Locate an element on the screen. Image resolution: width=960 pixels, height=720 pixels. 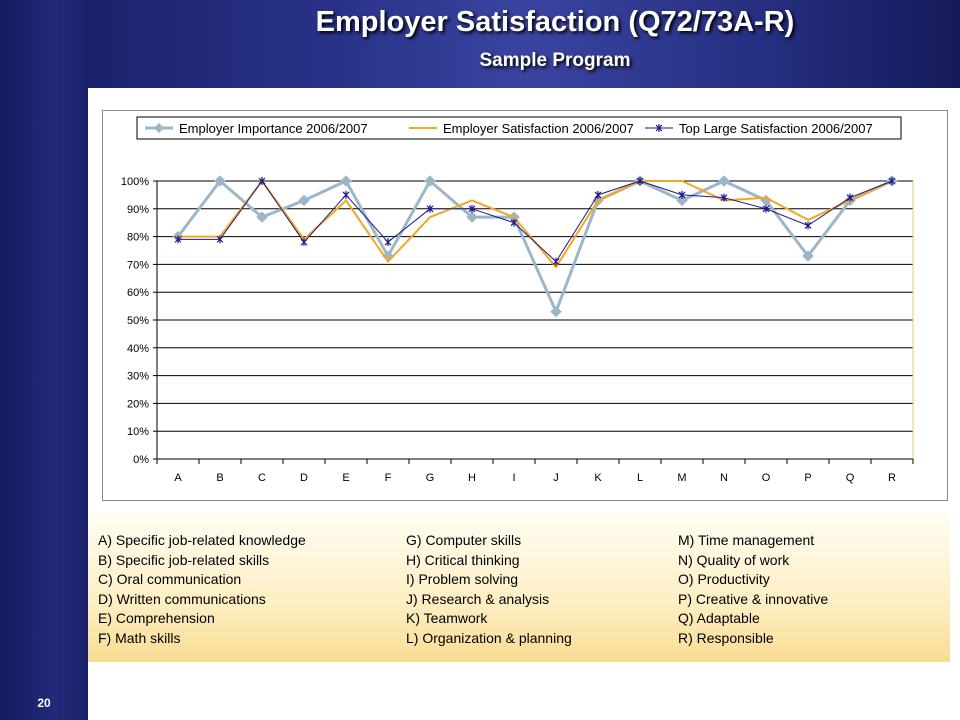
category-definition: L) Organization & planning is located at coordinates (489, 637).